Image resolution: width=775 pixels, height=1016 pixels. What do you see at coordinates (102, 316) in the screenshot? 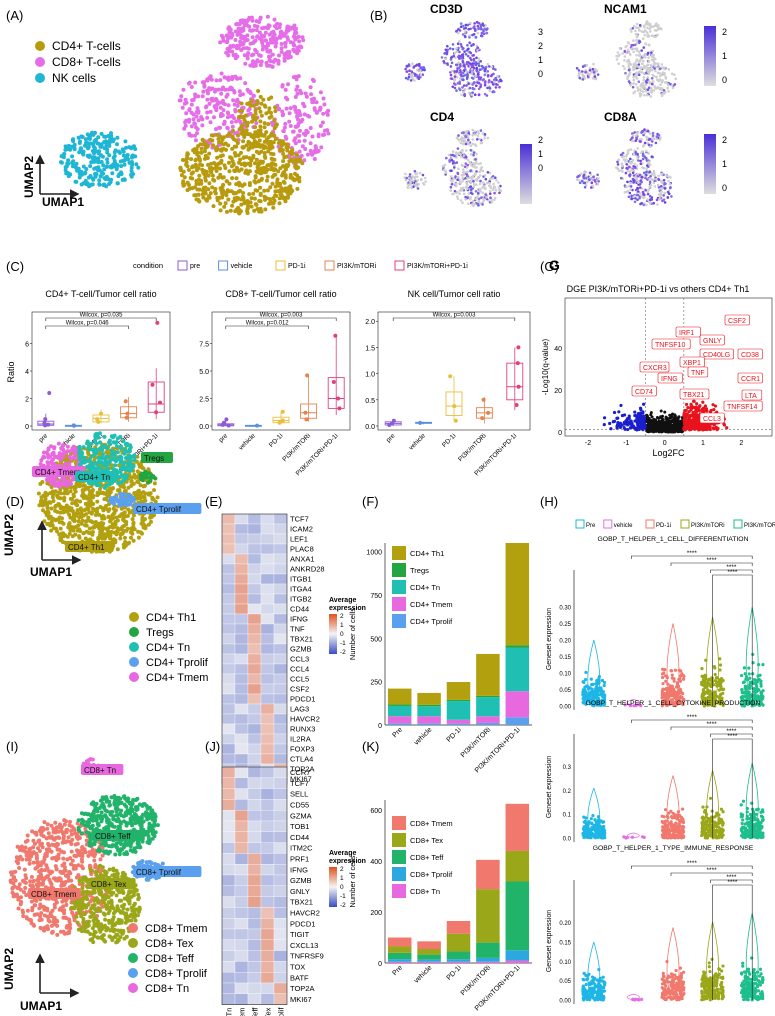
I see `significance-label: Wilcox, p=0.035` at bounding box center [102, 316].